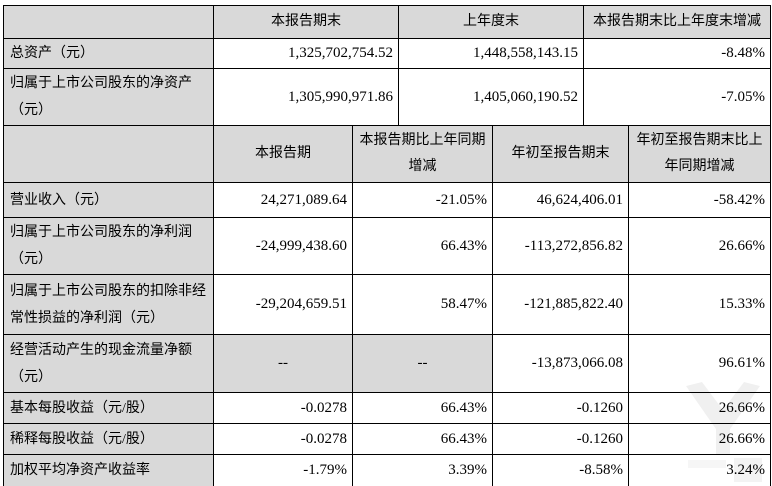 The width and height of the screenshot is (772, 486). Describe the element at coordinates (491, 97) in the screenshot. I see `cell-value: 1,405,060,190.52` at that location.